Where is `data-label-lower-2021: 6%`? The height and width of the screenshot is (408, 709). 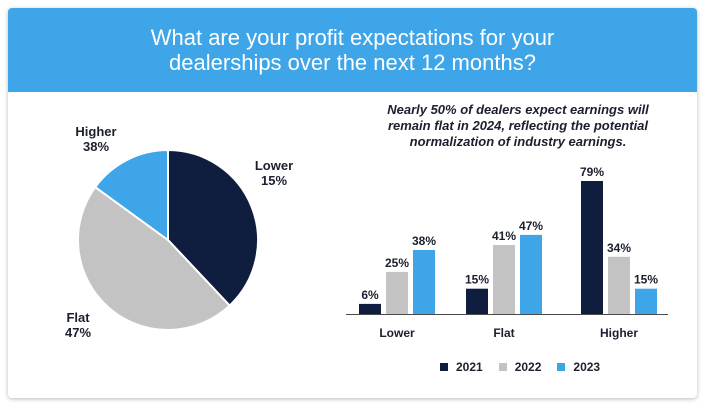 data-label-lower-2021: 6% is located at coordinates (370, 295).